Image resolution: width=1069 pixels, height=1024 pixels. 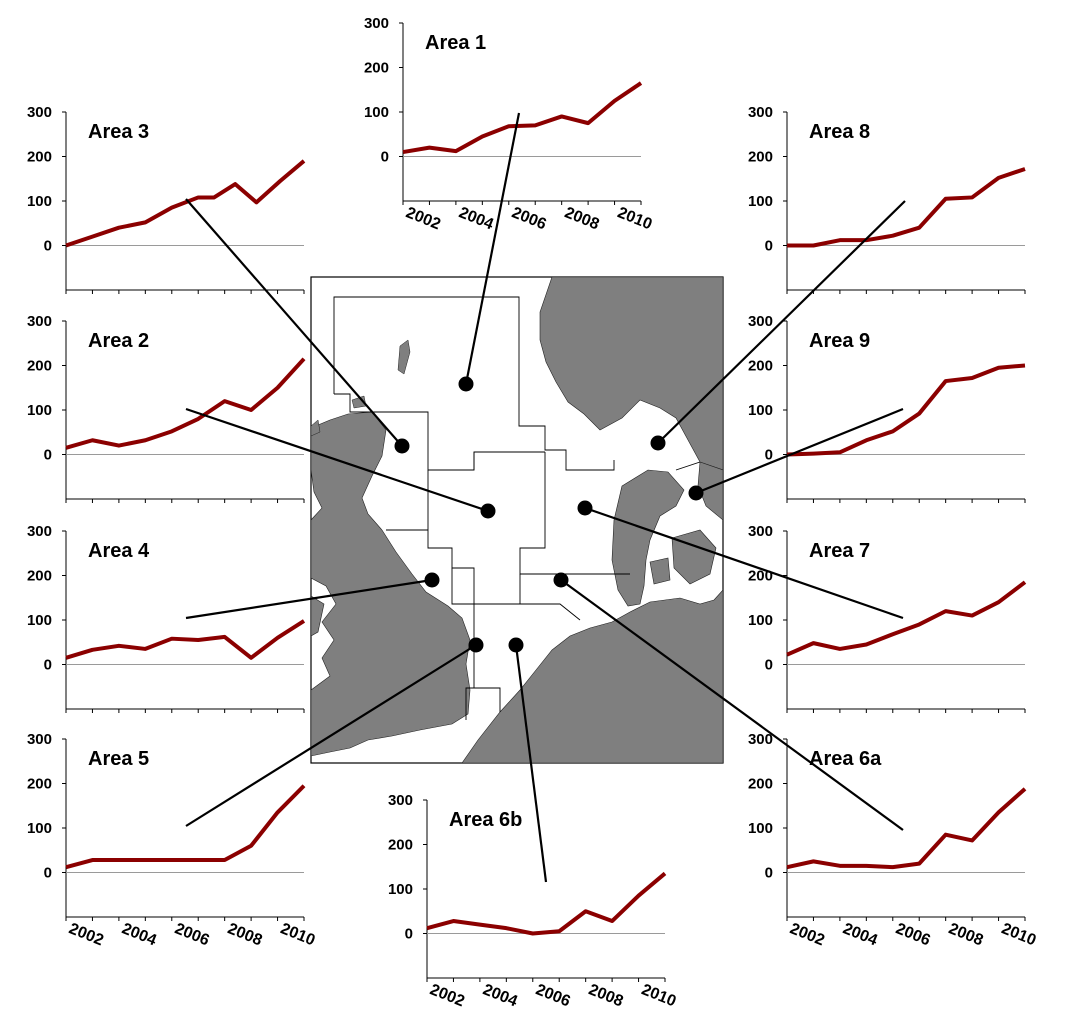 What do you see at coordinates (845, 759) in the screenshot?
I see `chart-title: Area 6a` at bounding box center [845, 759].